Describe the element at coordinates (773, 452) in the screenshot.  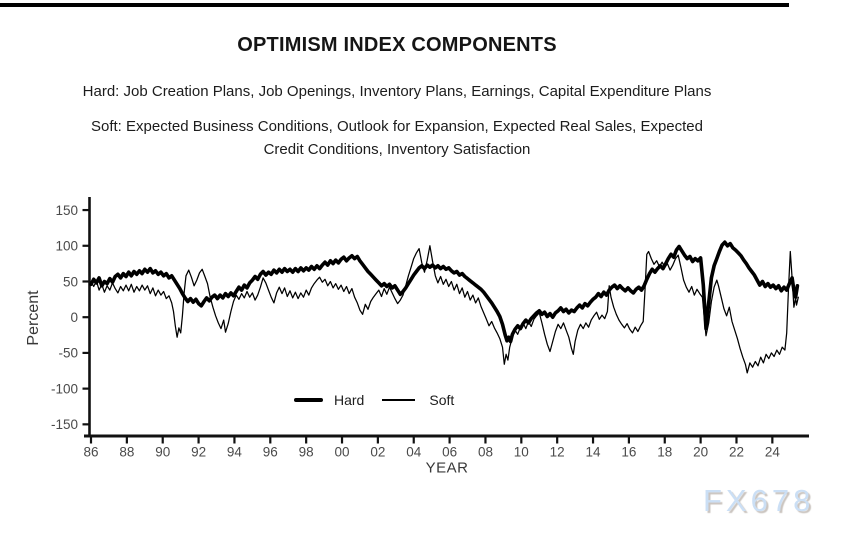
I see `x-tick-label: 24` at that location.